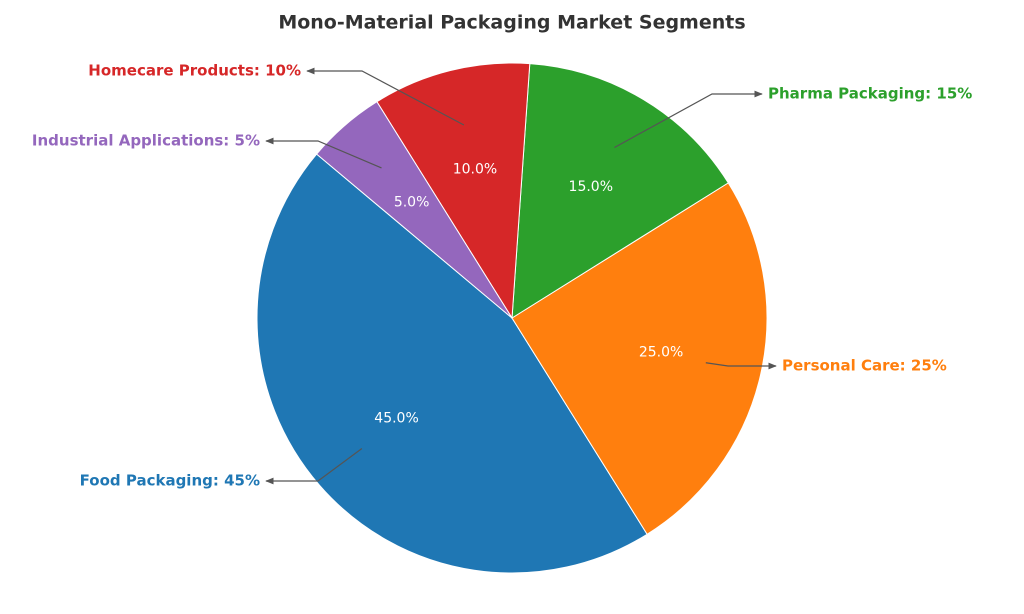 This screenshot has height=614, width=1024. Describe the element at coordinates (396, 418) in the screenshot. I see `slice-label: 45.0%` at that location.